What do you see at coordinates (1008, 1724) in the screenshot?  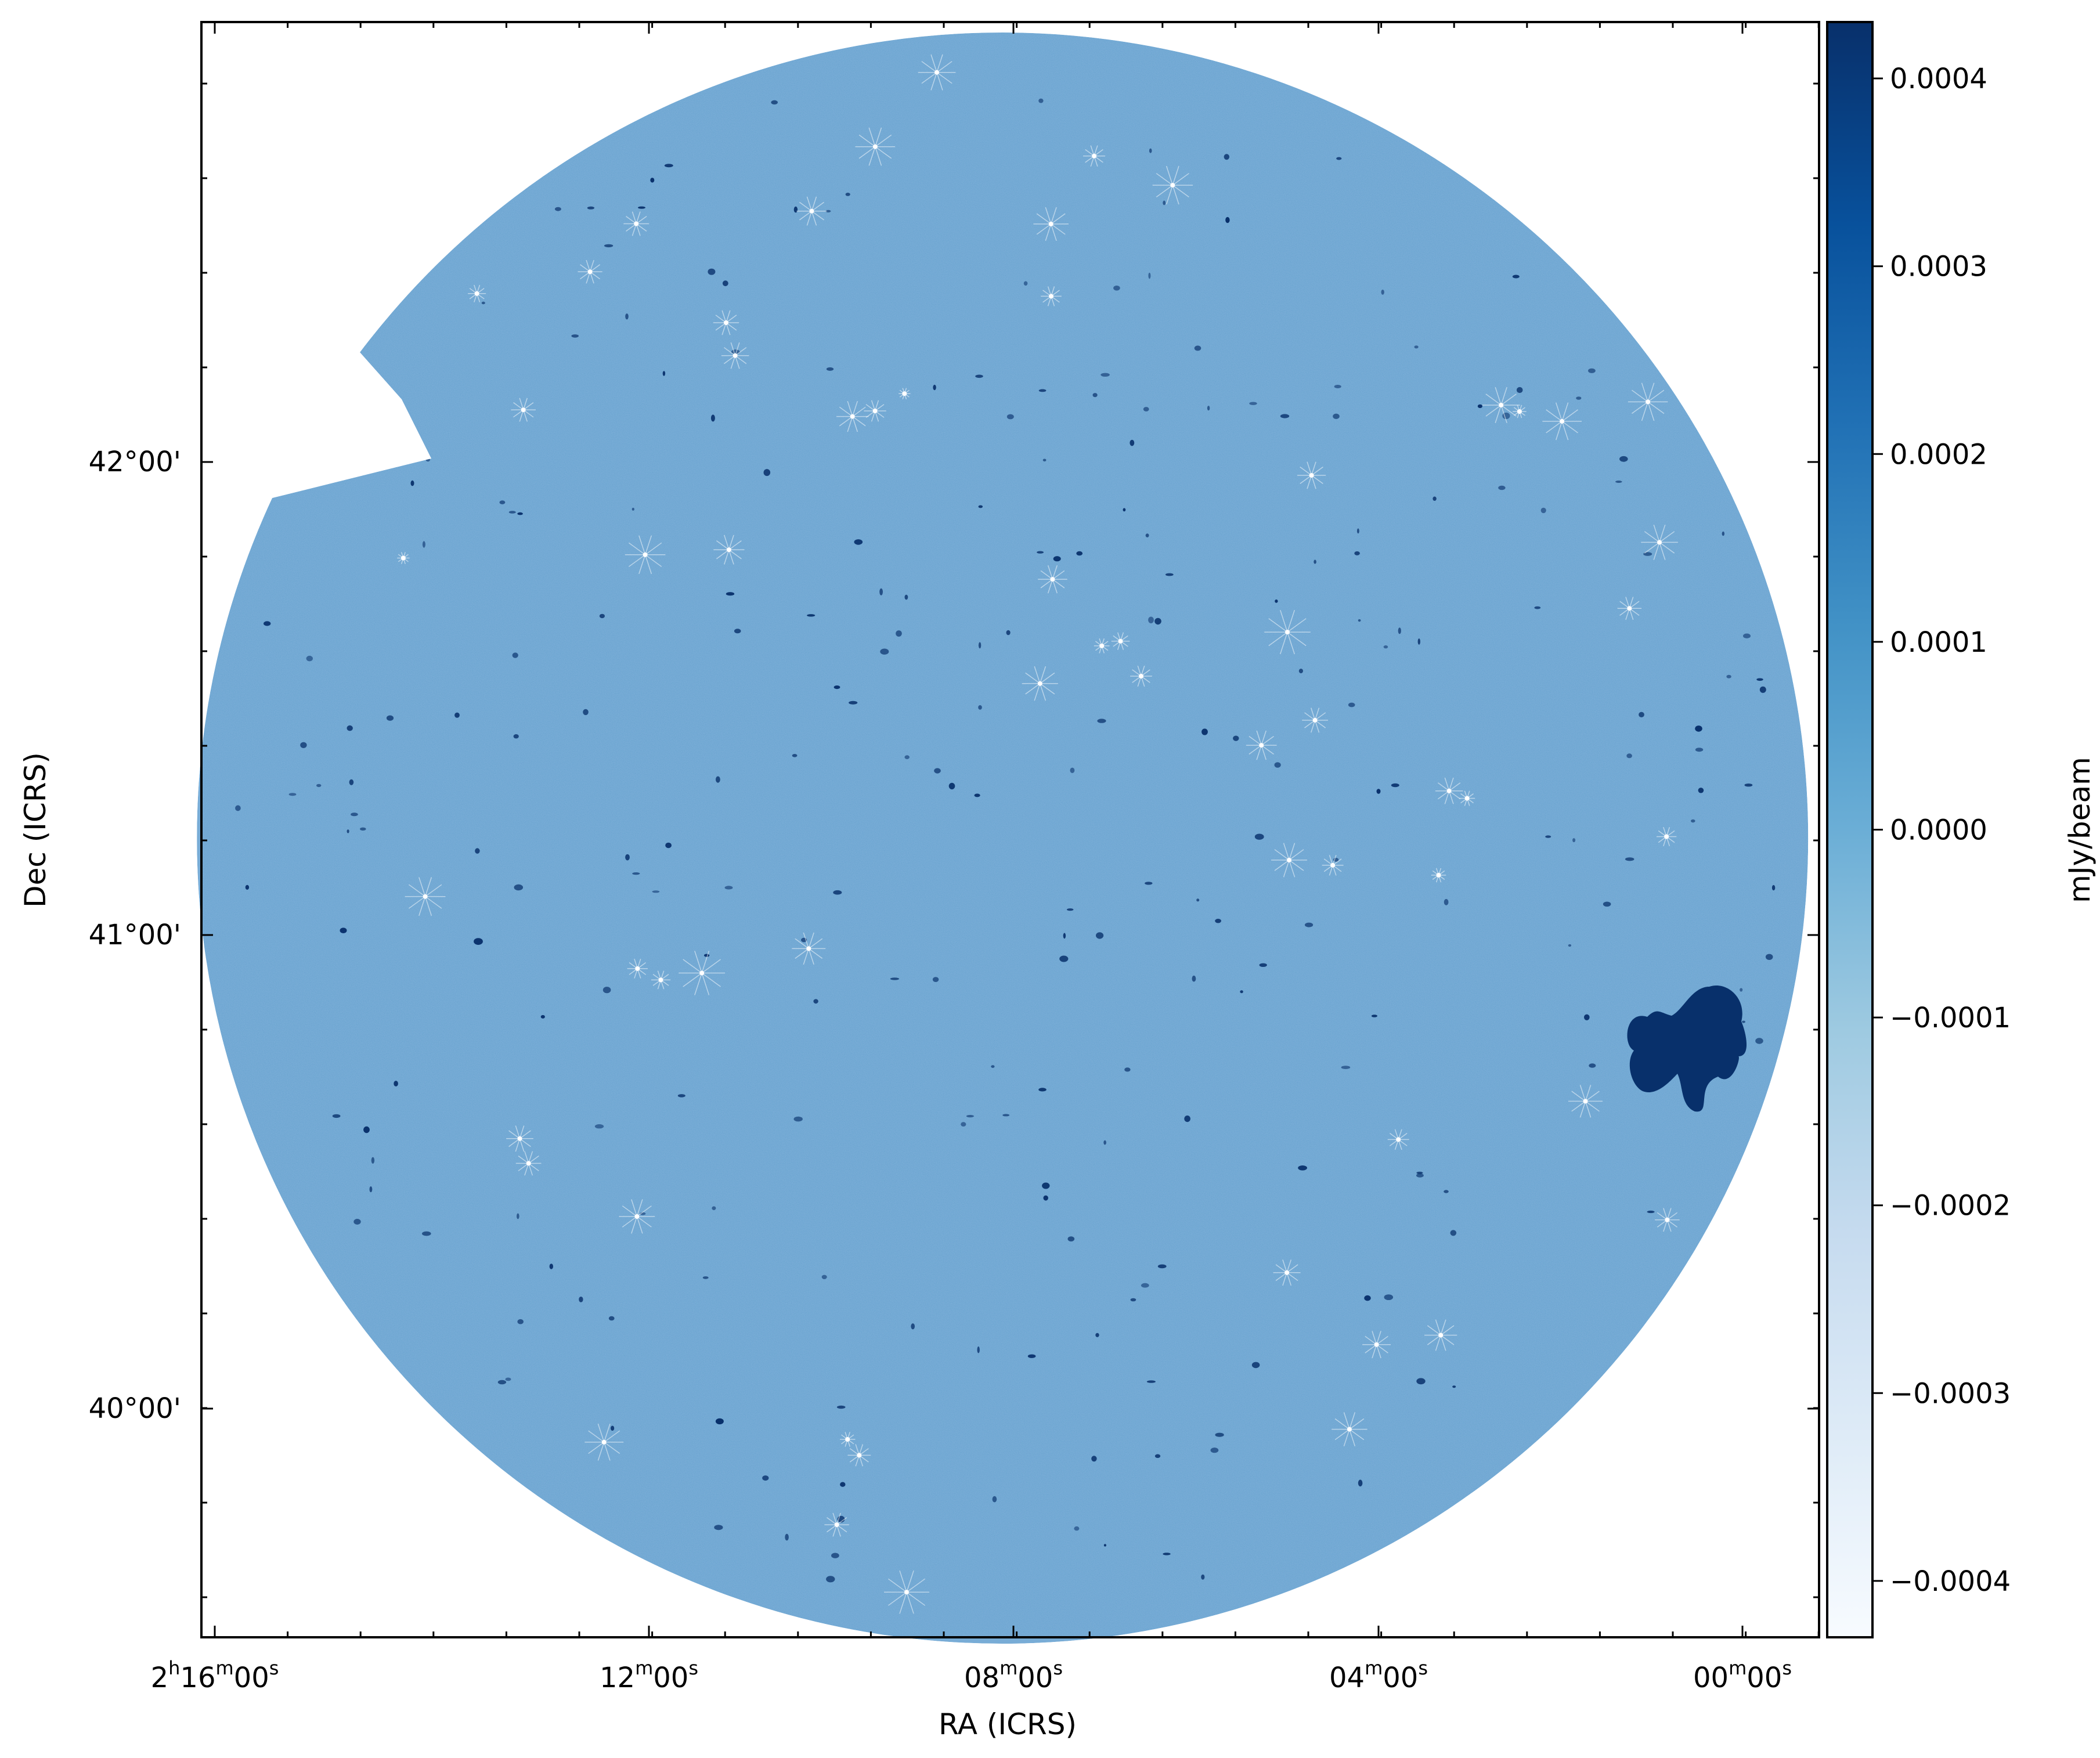 I see `x-axis-label: RA (ICRS)` at bounding box center [1008, 1724].